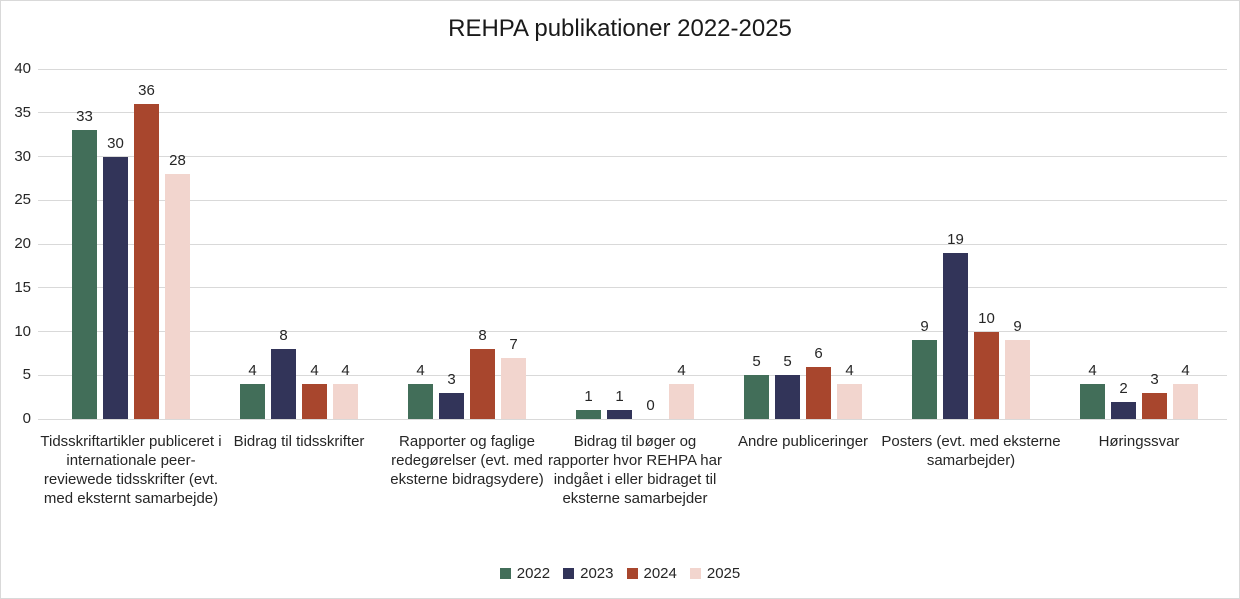 This screenshot has width=1240, height=599. Describe the element at coordinates (146, 90) in the screenshot. I see `bar-value-label: 36` at that location.